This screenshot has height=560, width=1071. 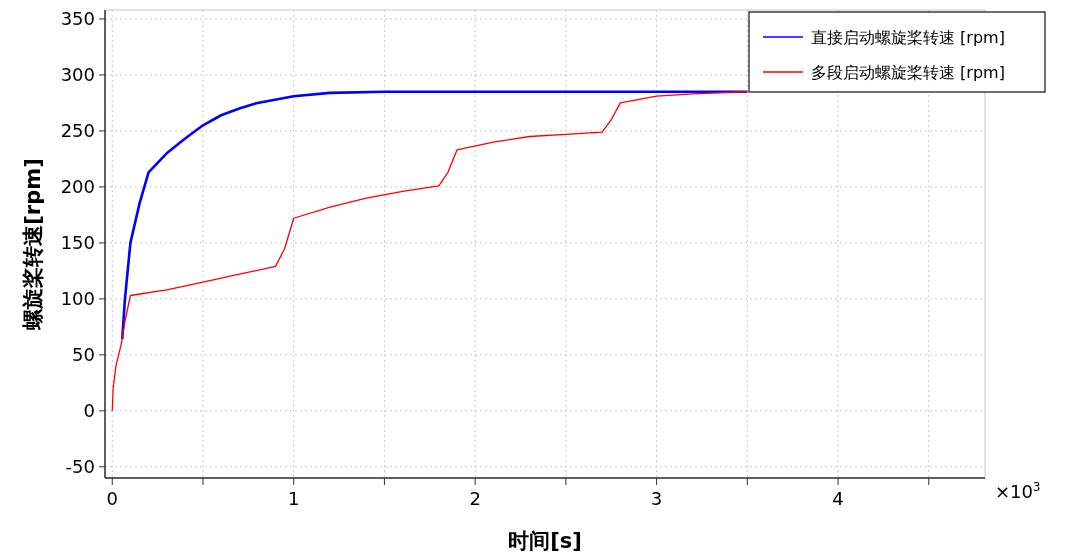 What do you see at coordinates (89, 411) in the screenshot?
I see `y-tick-label: 0` at bounding box center [89, 411].